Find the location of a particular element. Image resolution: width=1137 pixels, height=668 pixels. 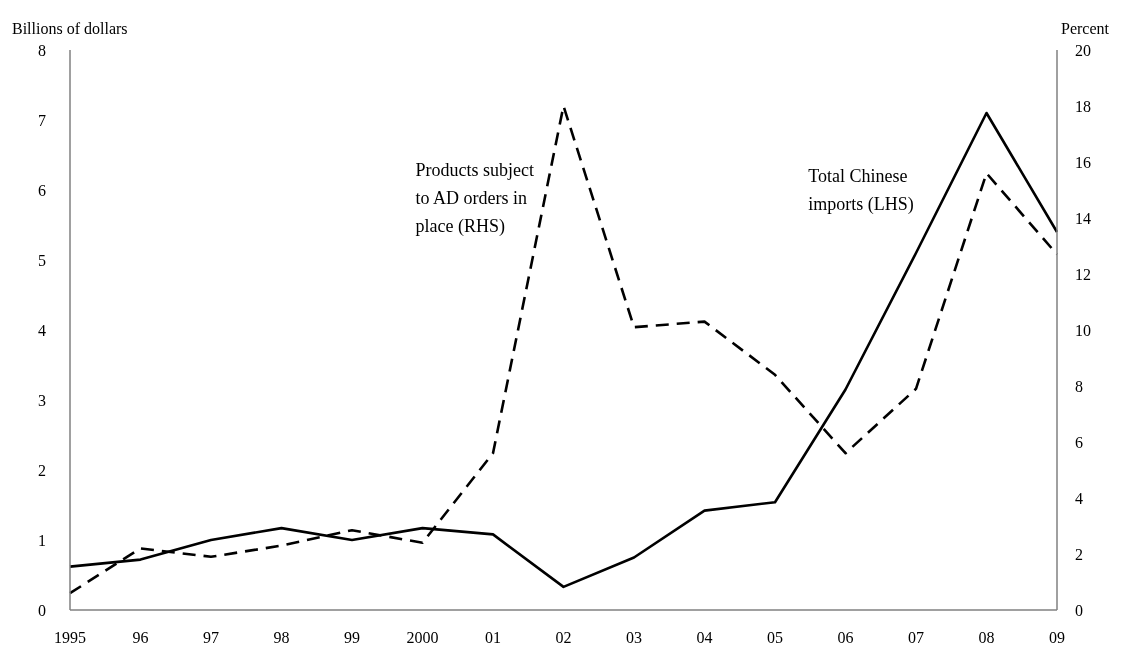

y-tick-label: 7 is located at coordinates (42, 120).